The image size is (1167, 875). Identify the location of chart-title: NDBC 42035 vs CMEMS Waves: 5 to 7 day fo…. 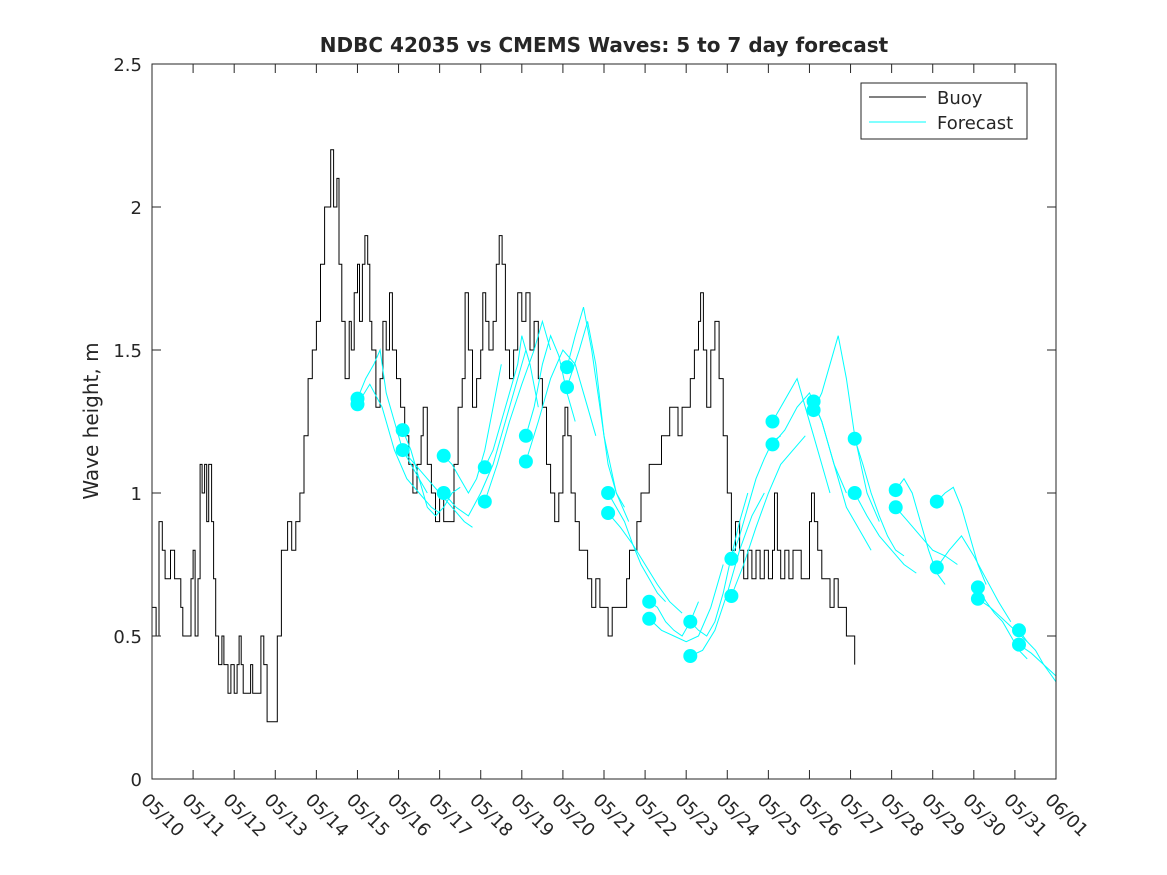
(604, 45).